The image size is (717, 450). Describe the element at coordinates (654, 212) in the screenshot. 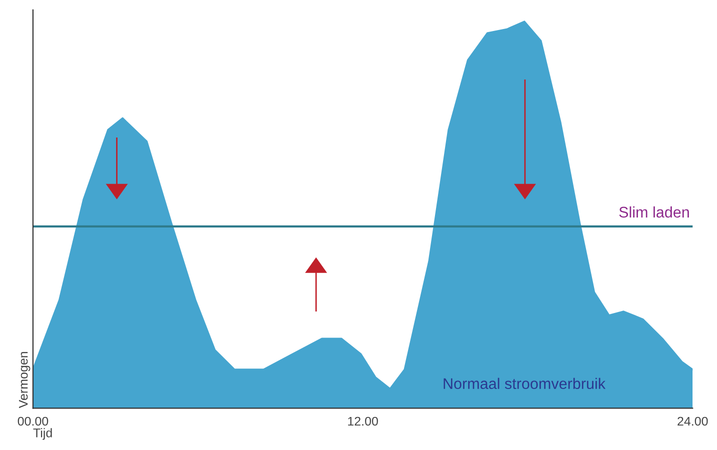

I see `ref-line-label: Slim laden` at that location.